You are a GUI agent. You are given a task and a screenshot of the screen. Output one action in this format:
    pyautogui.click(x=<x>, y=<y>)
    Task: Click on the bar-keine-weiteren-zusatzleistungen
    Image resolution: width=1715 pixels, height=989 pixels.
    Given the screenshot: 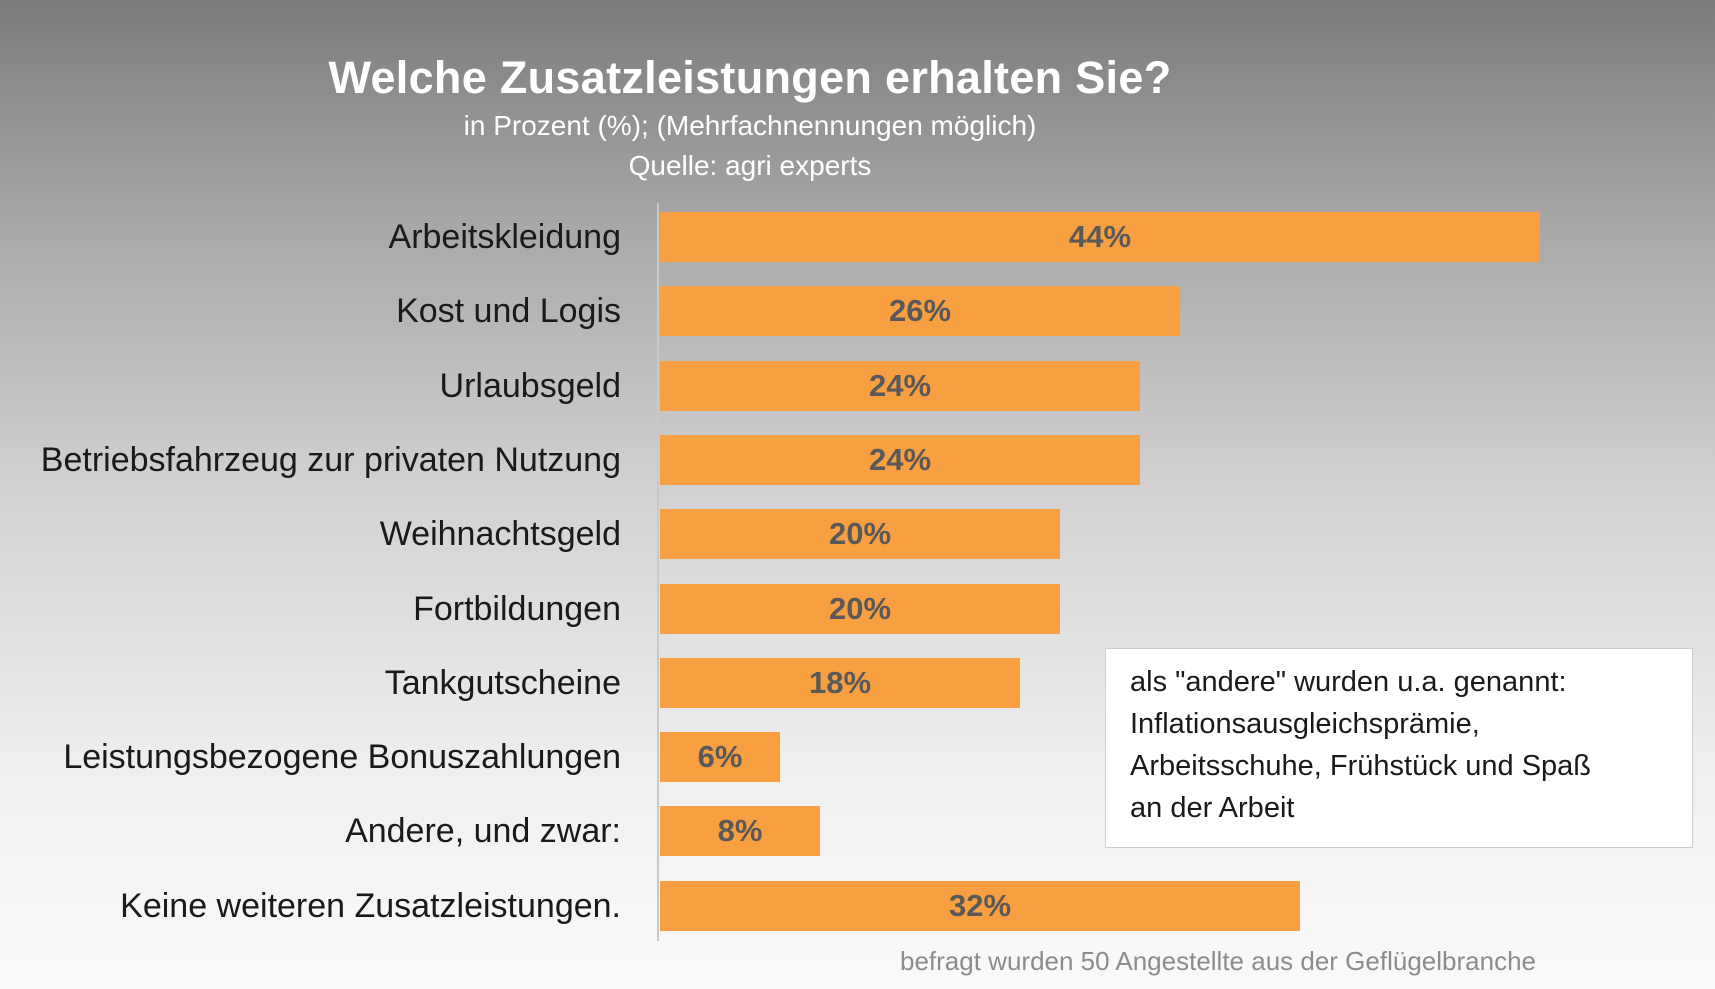 What is the action you would take?
    pyautogui.click(x=980, y=906)
    